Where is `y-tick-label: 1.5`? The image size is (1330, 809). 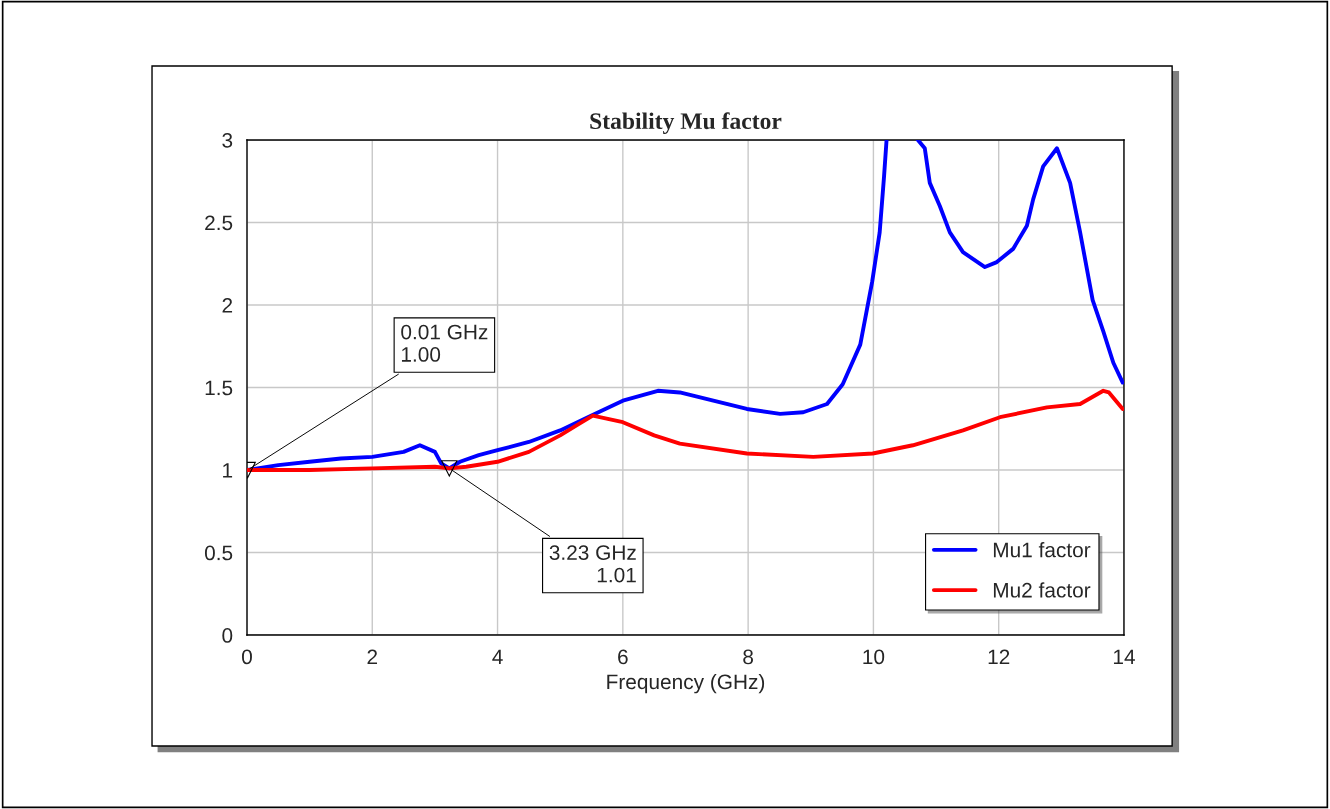 y-tick-label: 1.5 is located at coordinates (219, 388).